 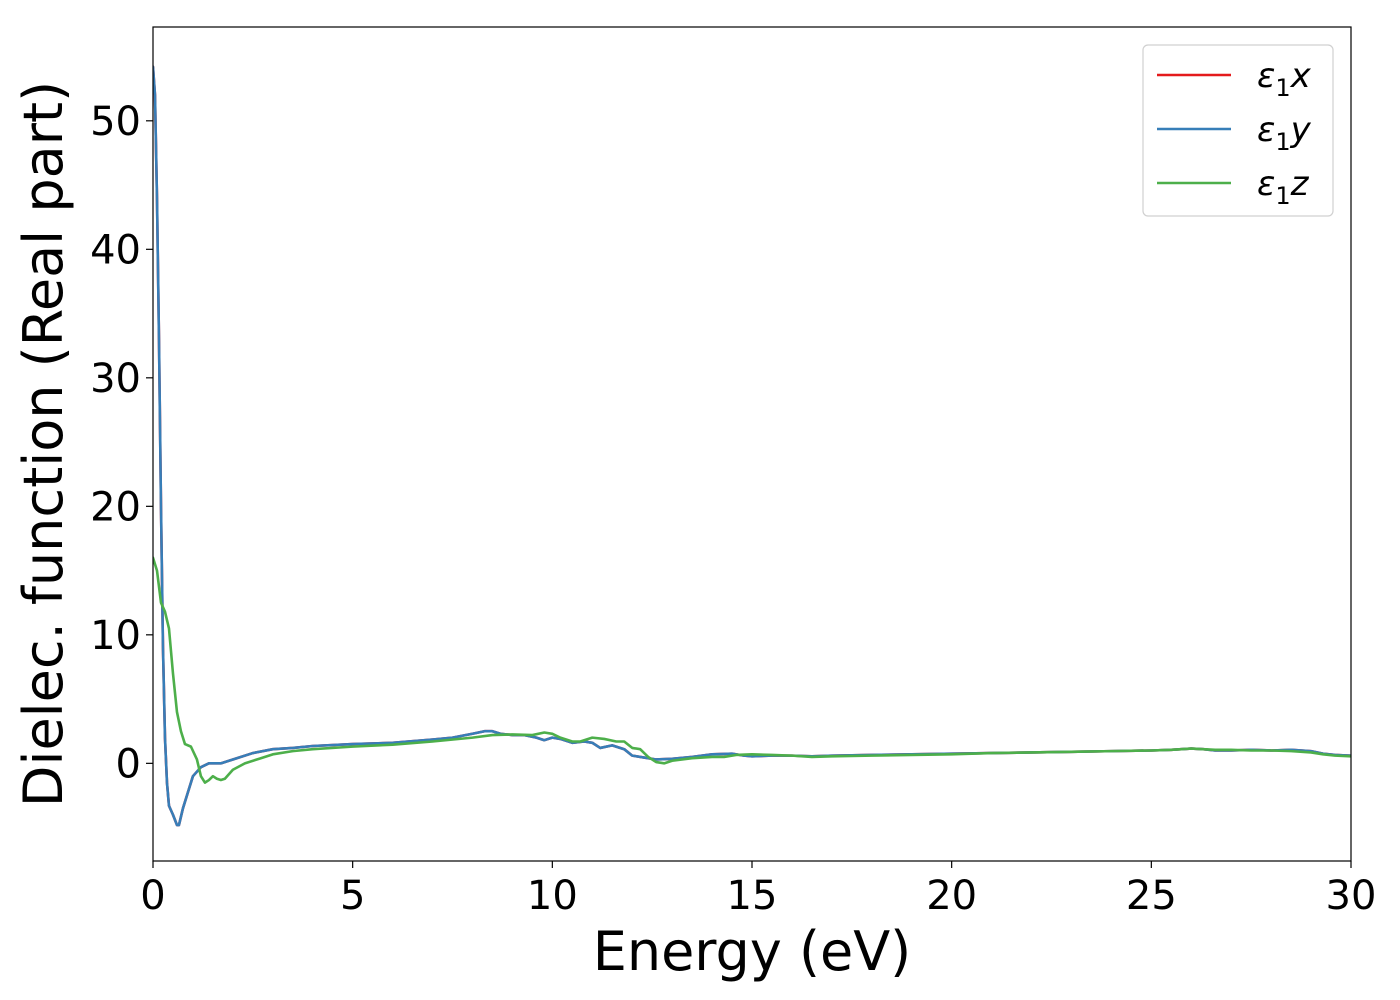 I want to click on y-tick-label: 20, so click(x=115, y=507).